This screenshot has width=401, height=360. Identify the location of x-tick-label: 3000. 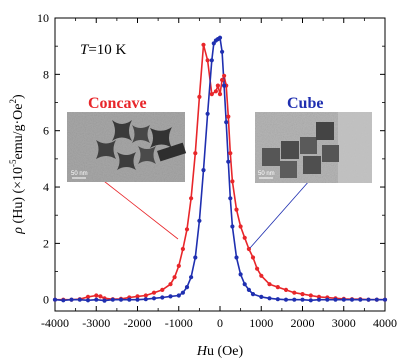
(344, 323).